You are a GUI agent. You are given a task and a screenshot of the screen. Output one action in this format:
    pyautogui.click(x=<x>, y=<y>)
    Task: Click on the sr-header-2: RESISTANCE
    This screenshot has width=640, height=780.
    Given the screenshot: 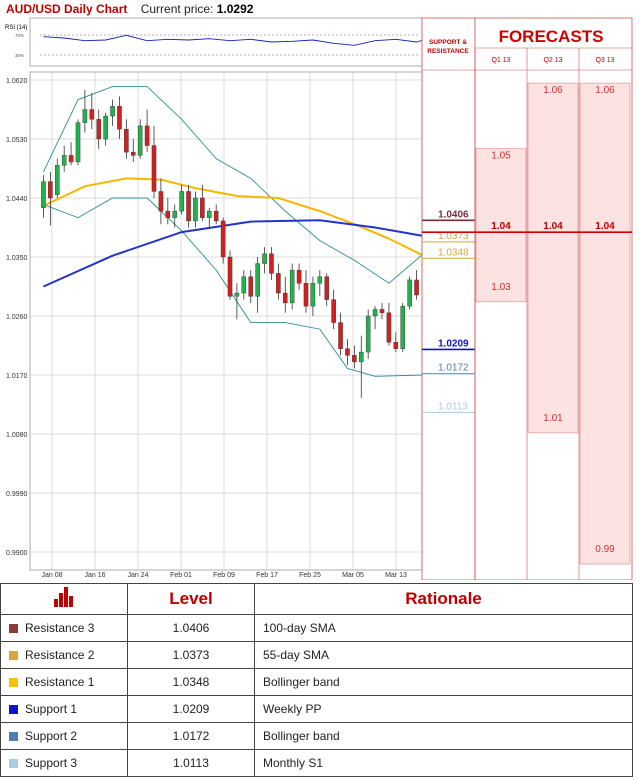 What is the action you would take?
    pyautogui.click(x=448, y=51)
    